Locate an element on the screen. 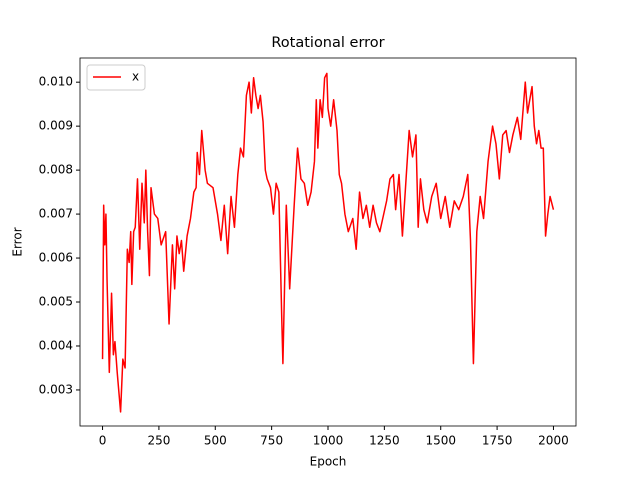 This screenshot has width=640, height=480. y-tick-label: 0.003 is located at coordinates (56, 389).